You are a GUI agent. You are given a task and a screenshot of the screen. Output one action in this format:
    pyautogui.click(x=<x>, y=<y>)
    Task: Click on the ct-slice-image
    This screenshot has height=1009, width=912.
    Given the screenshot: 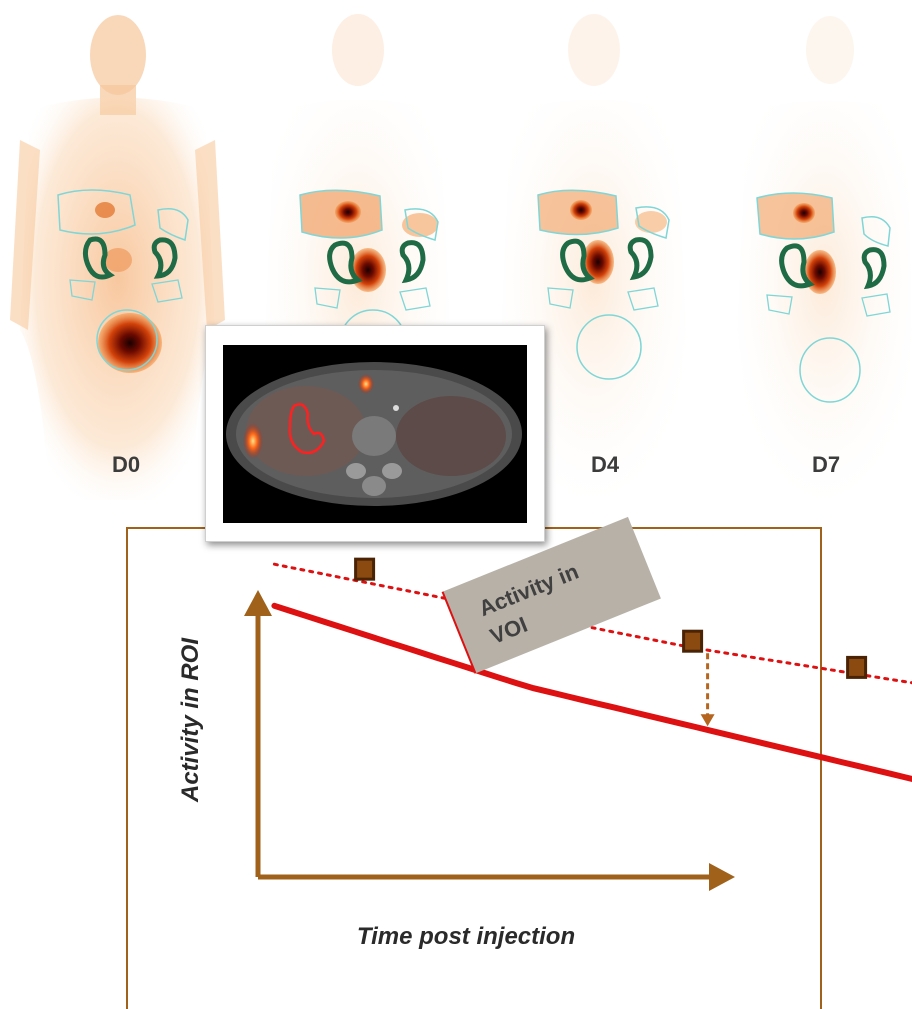 What is the action you would take?
    pyautogui.click(x=375, y=434)
    